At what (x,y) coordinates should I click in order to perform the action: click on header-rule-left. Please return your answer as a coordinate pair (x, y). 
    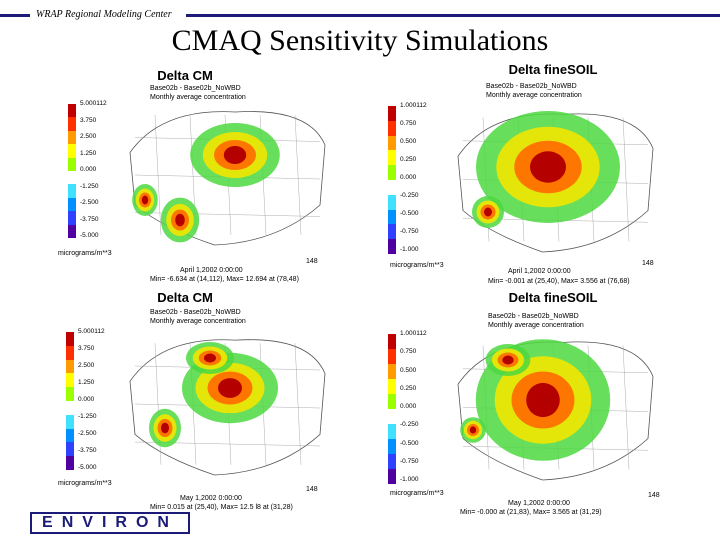
    Looking at the image, I should click on (15, 15).